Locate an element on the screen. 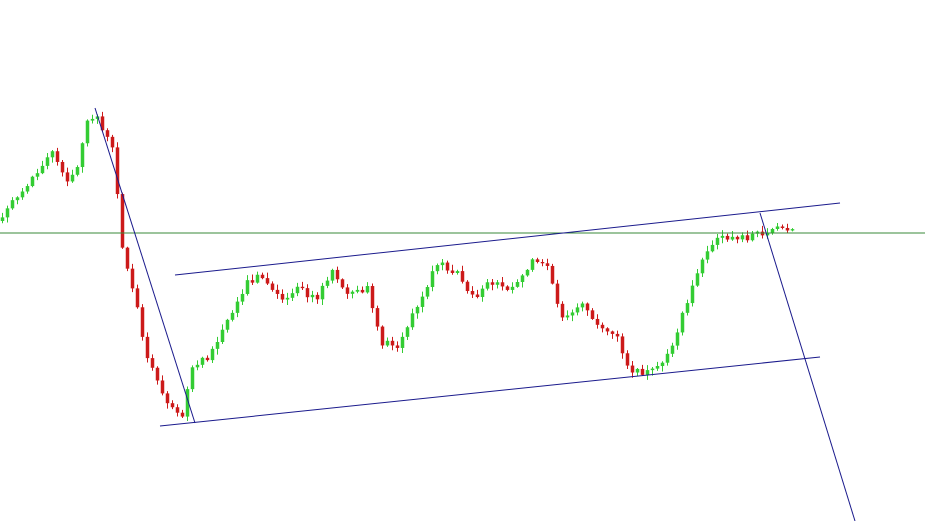  channel-upper-line is located at coordinates (507, 239).